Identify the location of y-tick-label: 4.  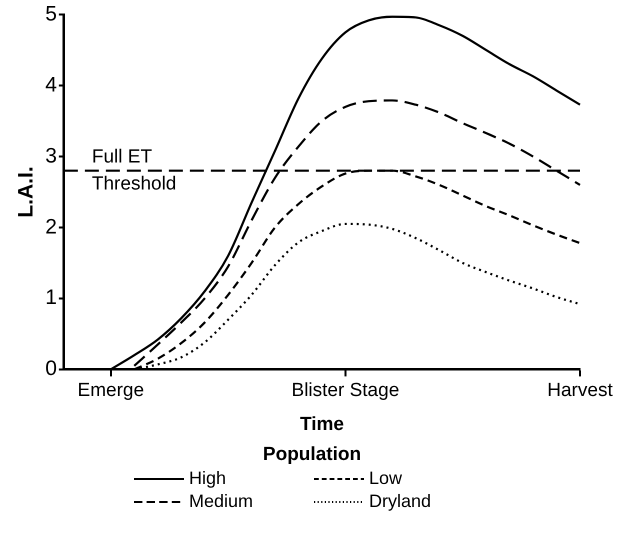
(51, 84).